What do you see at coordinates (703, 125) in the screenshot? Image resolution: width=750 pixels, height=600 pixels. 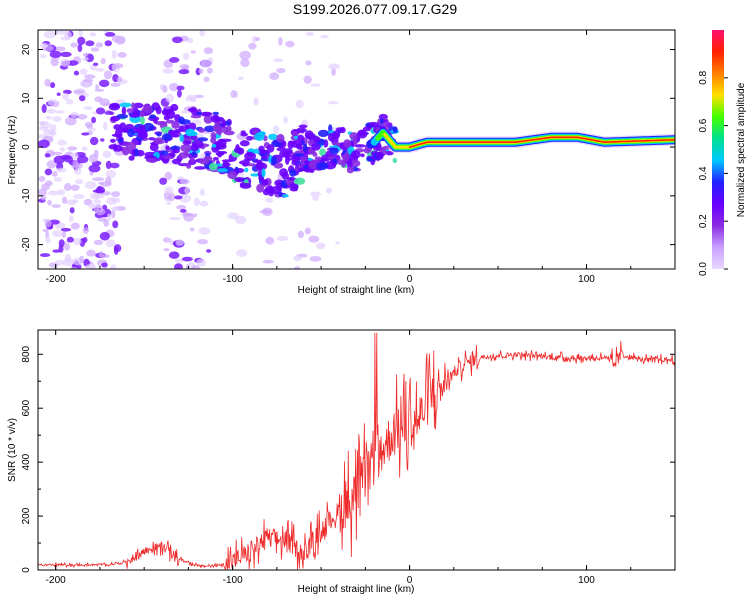 I see `colorbar-tick-label: 0.6` at bounding box center [703, 125].